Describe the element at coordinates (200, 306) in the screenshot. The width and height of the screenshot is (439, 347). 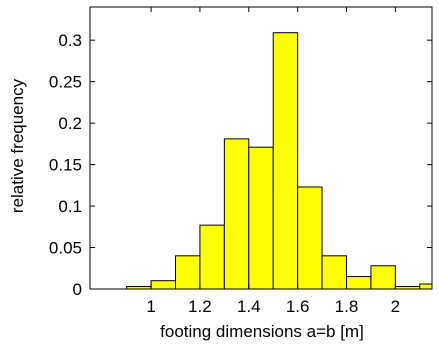
I see `x-tick-label: 1.2` at that location.